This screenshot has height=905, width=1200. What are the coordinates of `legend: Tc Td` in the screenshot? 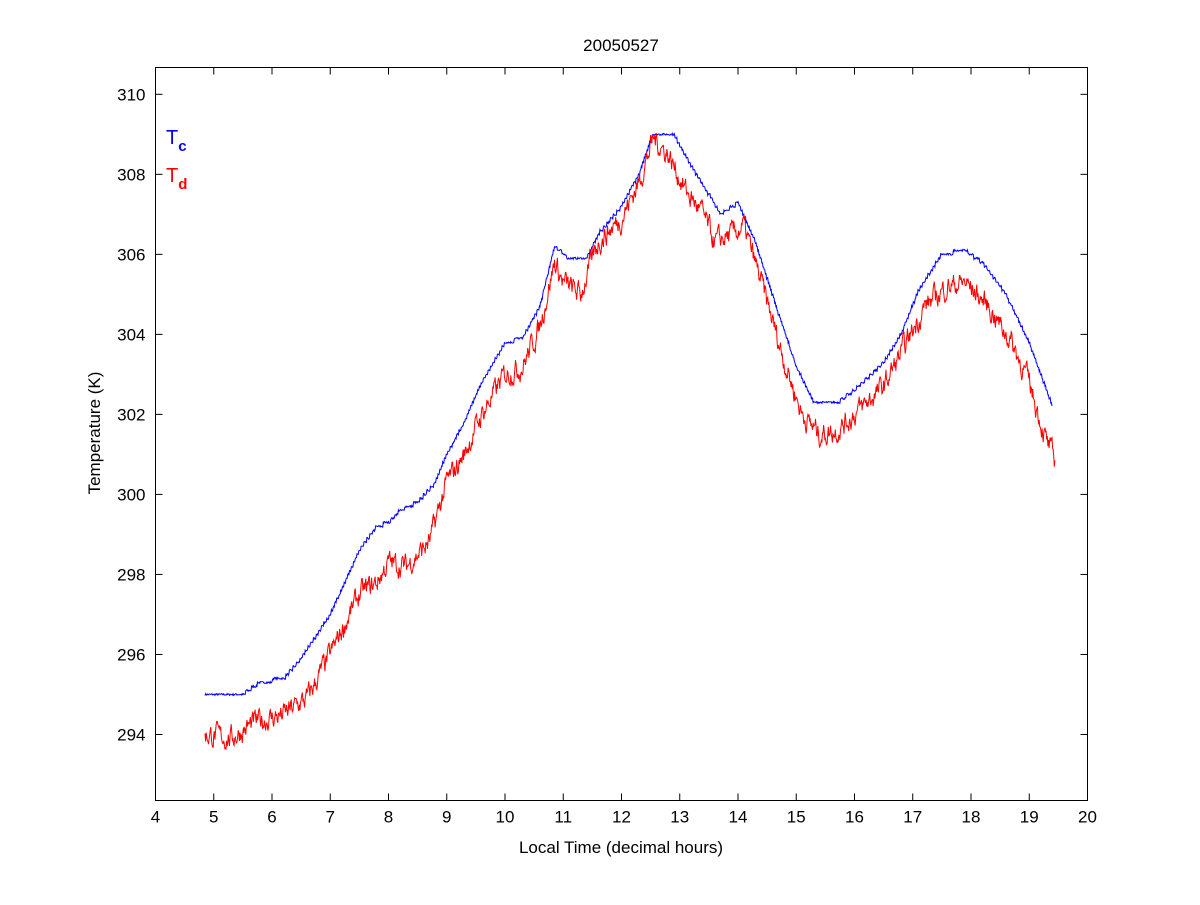 It's located at (176, 160).